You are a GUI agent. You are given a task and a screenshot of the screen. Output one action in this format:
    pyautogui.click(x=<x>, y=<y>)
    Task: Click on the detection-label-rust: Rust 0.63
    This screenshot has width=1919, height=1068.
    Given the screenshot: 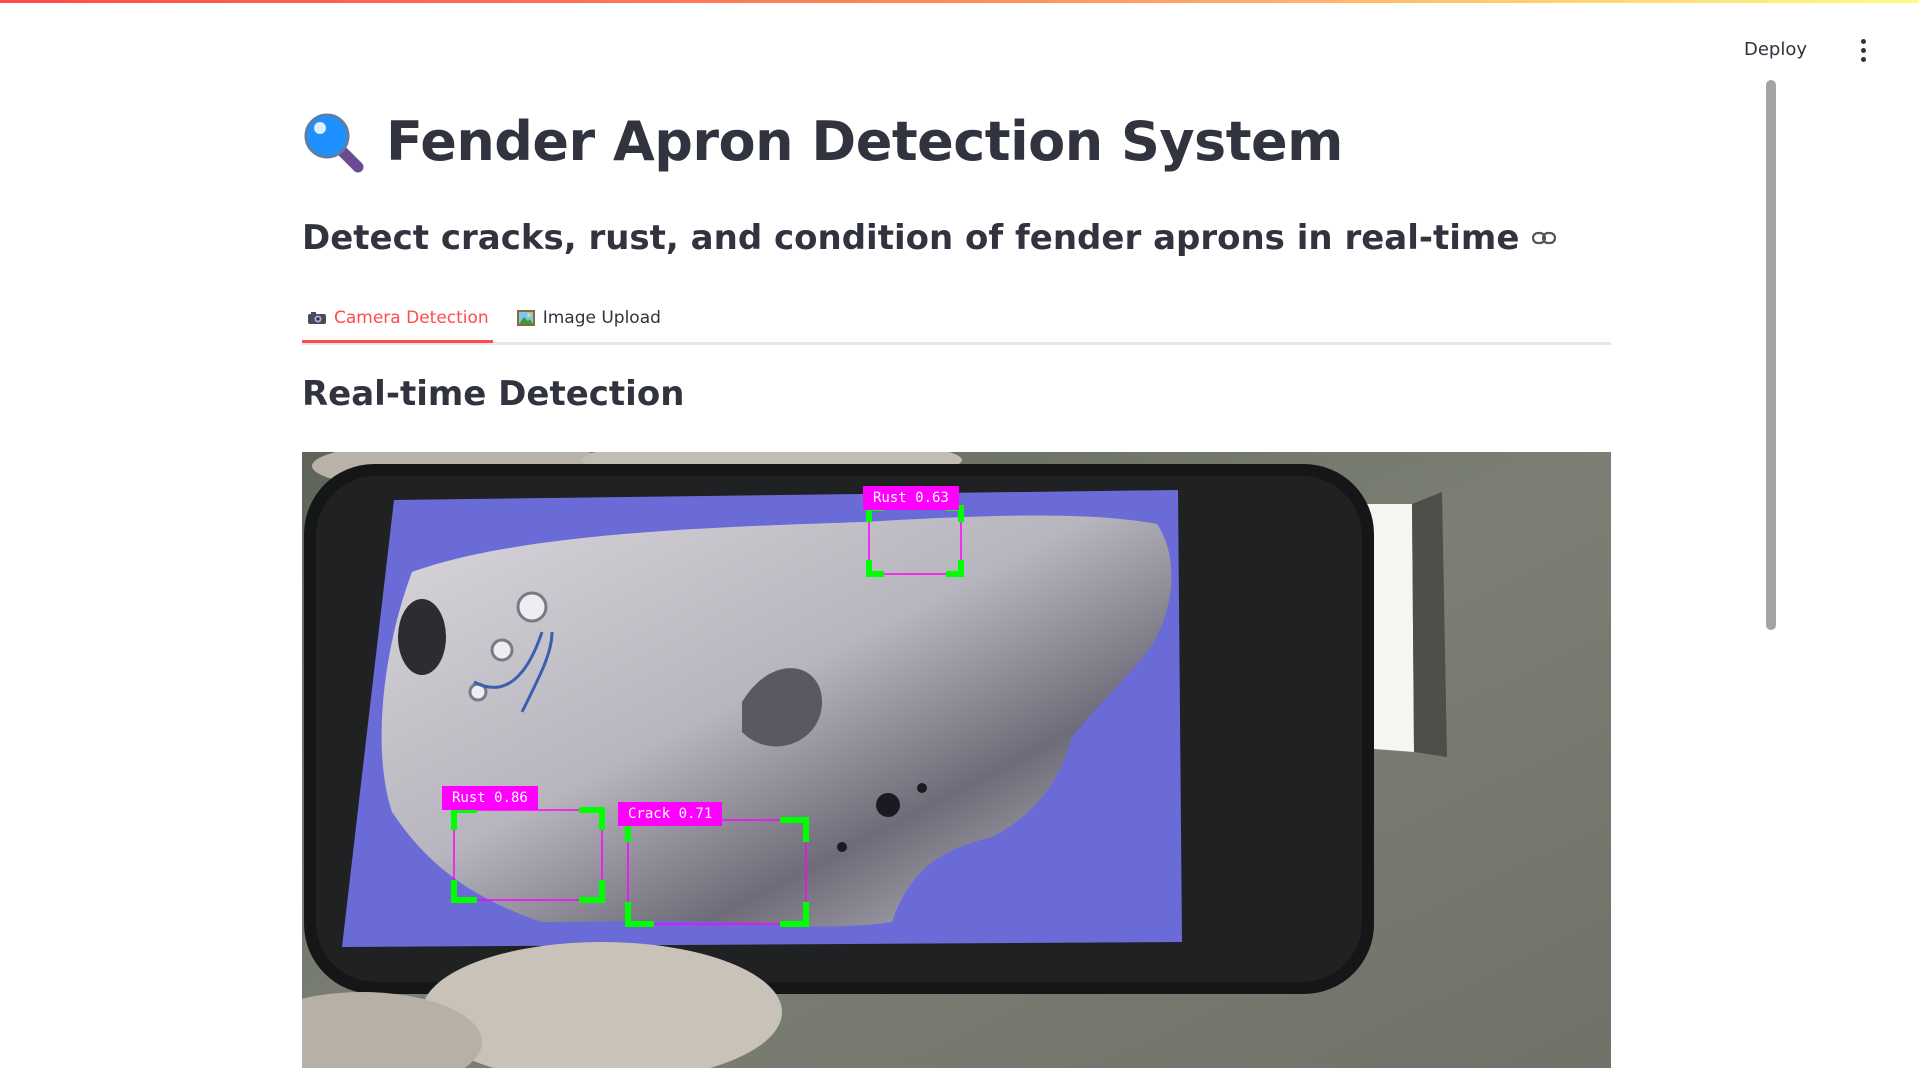 What is the action you would take?
    pyautogui.click(x=911, y=498)
    